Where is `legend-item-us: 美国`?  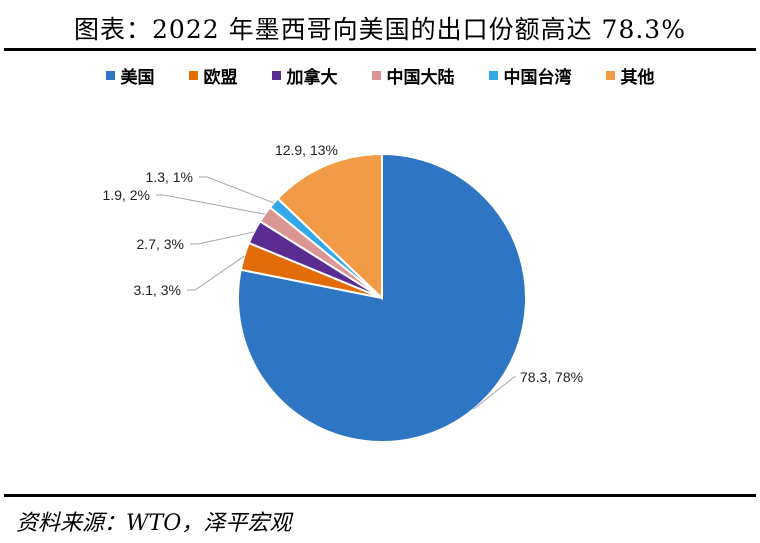
legend-item-us: 美国 is located at coordinates (130, 75).